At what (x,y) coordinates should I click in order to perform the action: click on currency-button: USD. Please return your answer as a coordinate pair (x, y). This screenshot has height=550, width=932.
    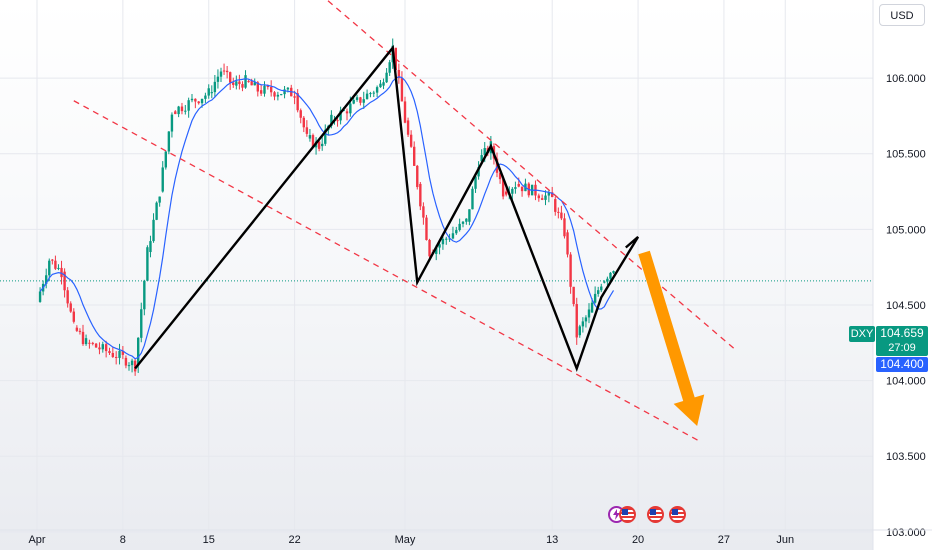
    Looking at the image, I should click on (902, 15).